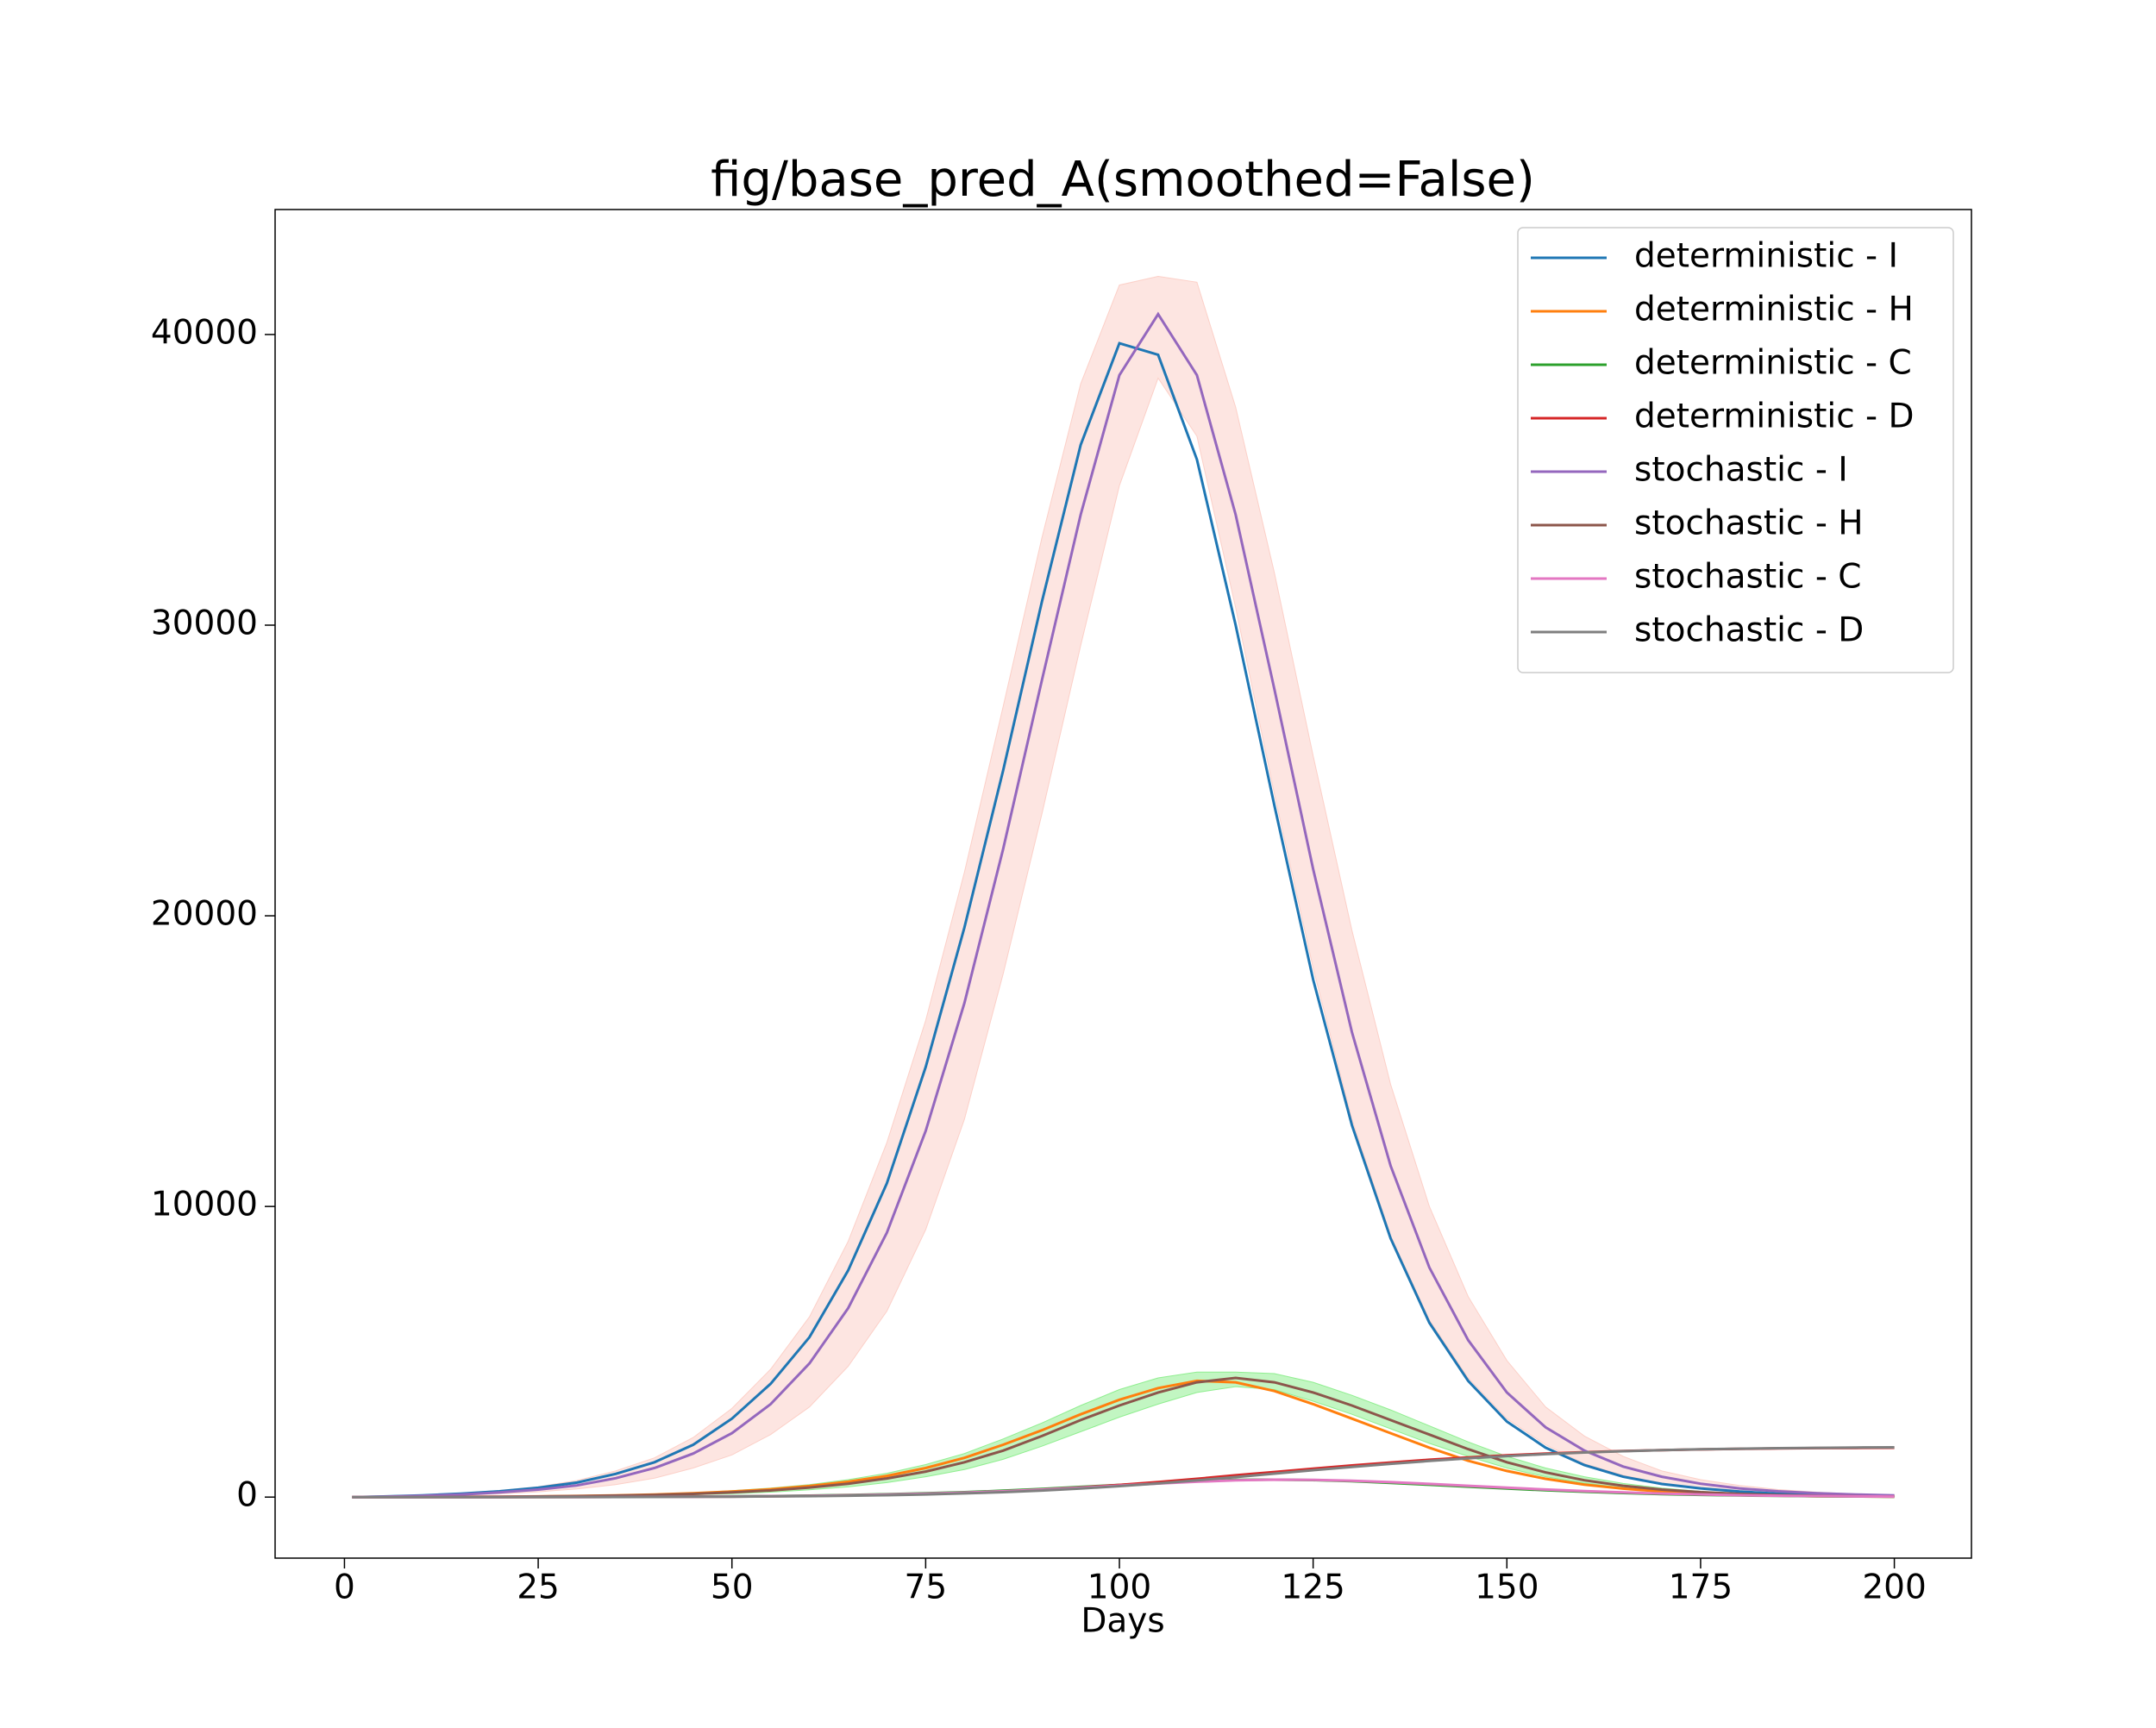 This screenshot has width=2156, height=1728. Describe the element at coordinates (204, 624) in the screenshot. I see `y-tick-label: 30000` at that location.